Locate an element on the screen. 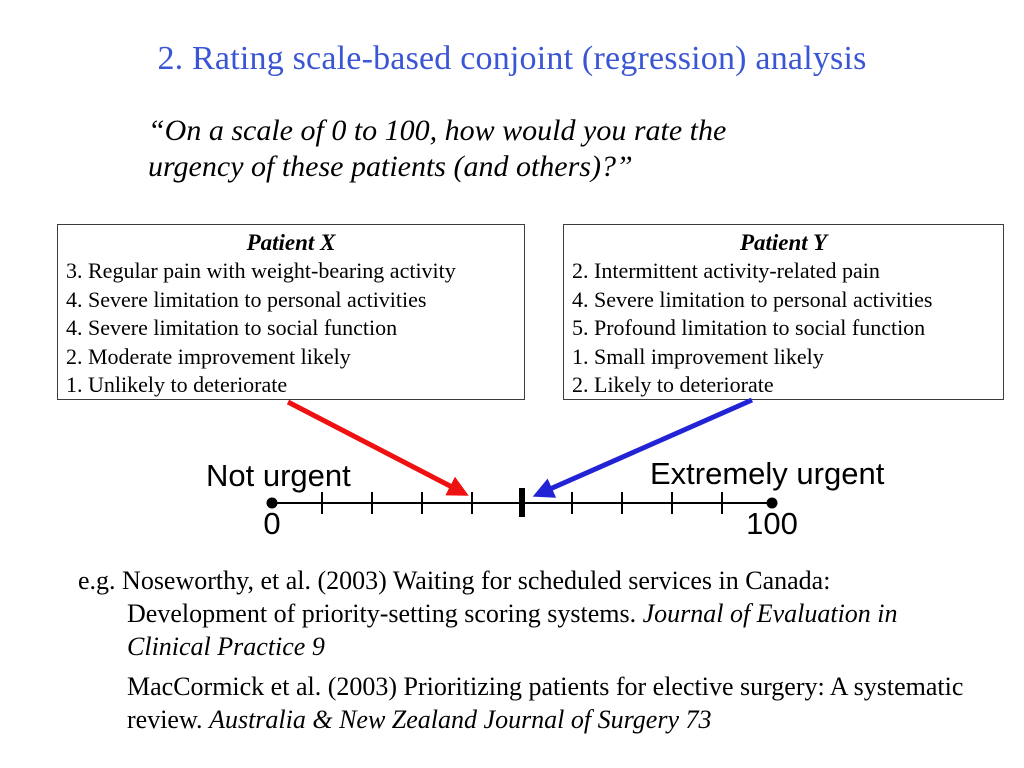  quote-line-2: urgency of these patients (and others)?” is located at coordinates (390, 166).